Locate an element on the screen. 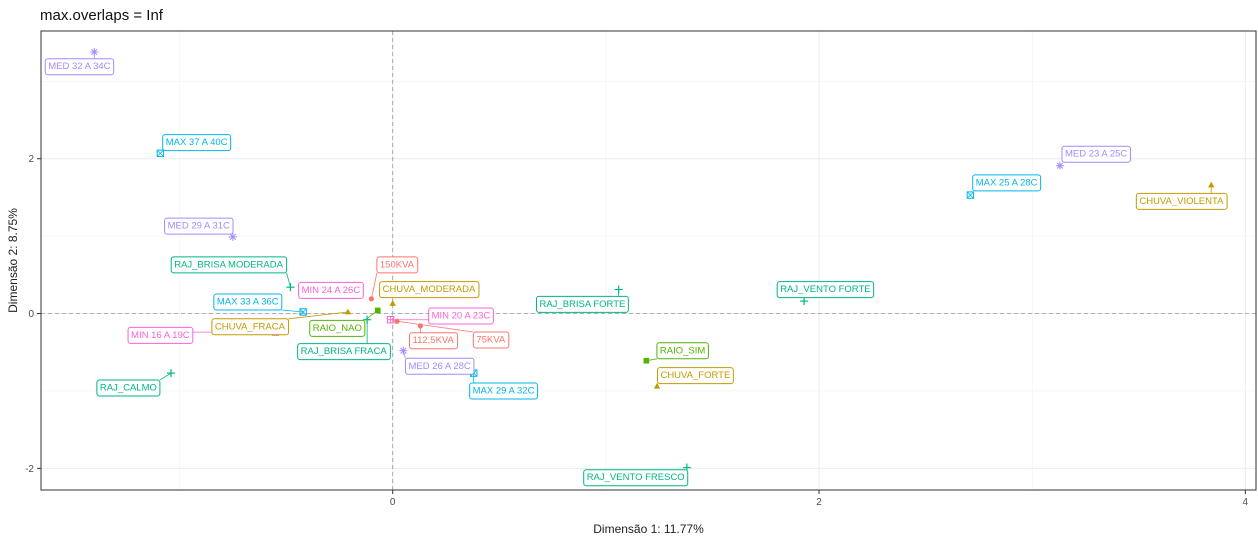  point-label: RAJ_BRISA FRACA is located at coordinates (344, 352).